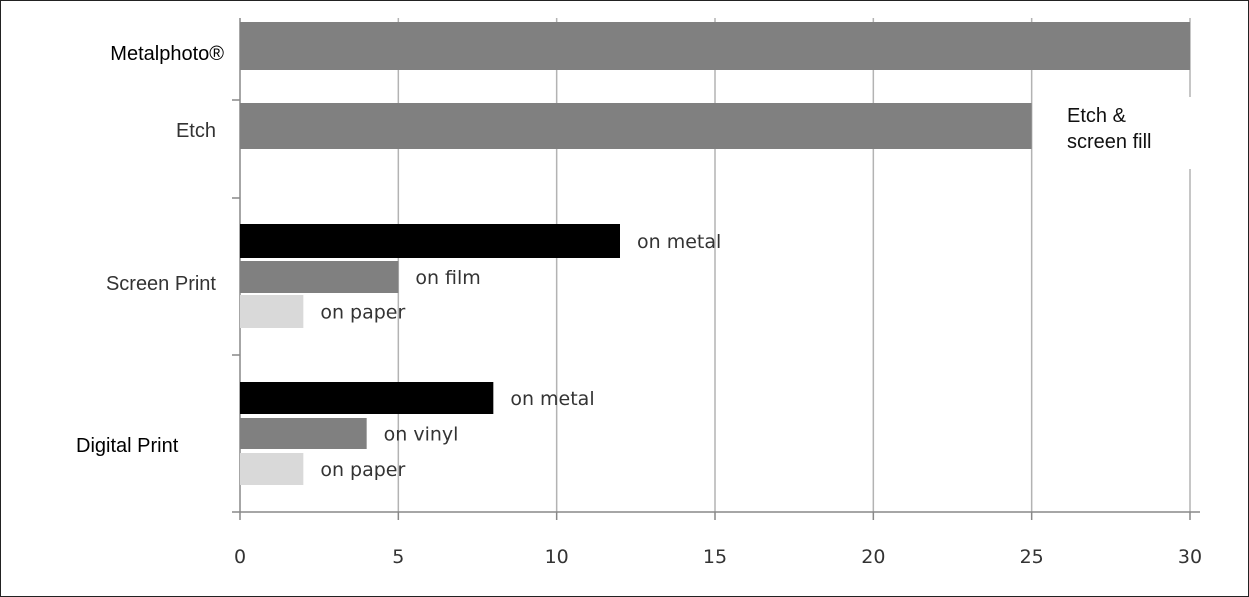 The height and width of the screenshot is (597, 1249). Describe the element at coordinates (1190, 557) in the screenshot. I see `x-tick-label-30: 30` at that location.